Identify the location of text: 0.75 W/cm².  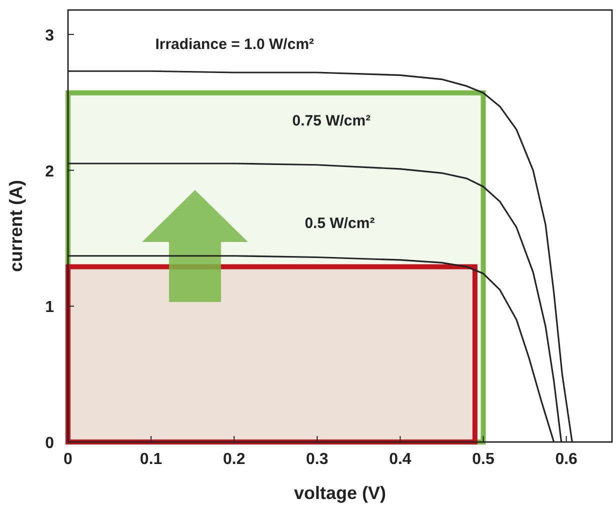
(331, 121).